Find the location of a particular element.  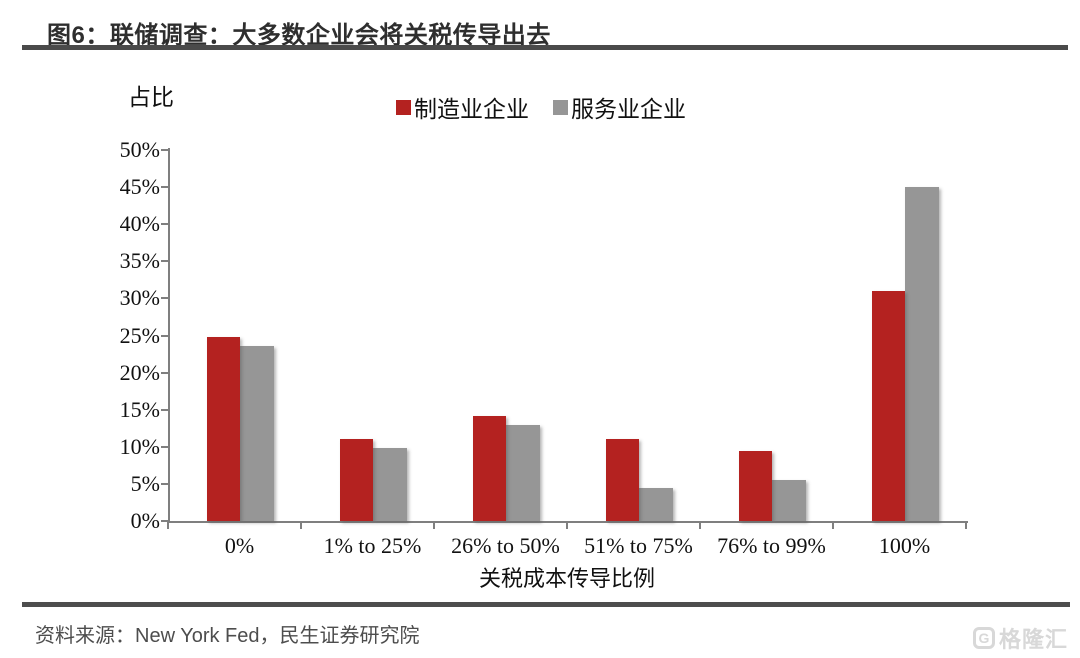

chart-legend: 制造业企业 服务业企业 is located at coordinates (541, 107).